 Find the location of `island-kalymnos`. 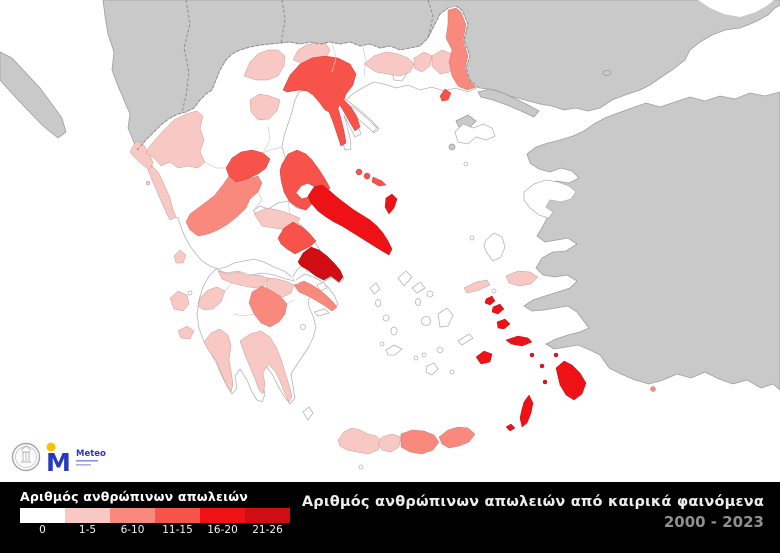

island-kalymnos is located at coordinates (503, 324).